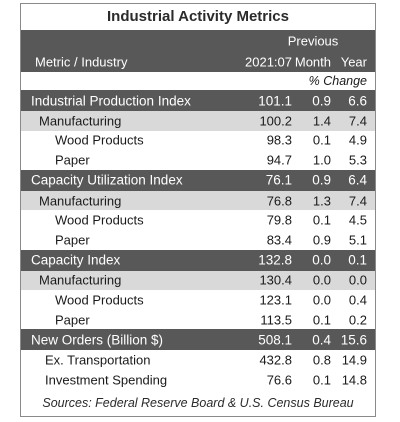  Describe the element at coordinates (198, 300) in the screenshot. I see `table-row: Wood Products 123.1 0.0 0.4` at that location.